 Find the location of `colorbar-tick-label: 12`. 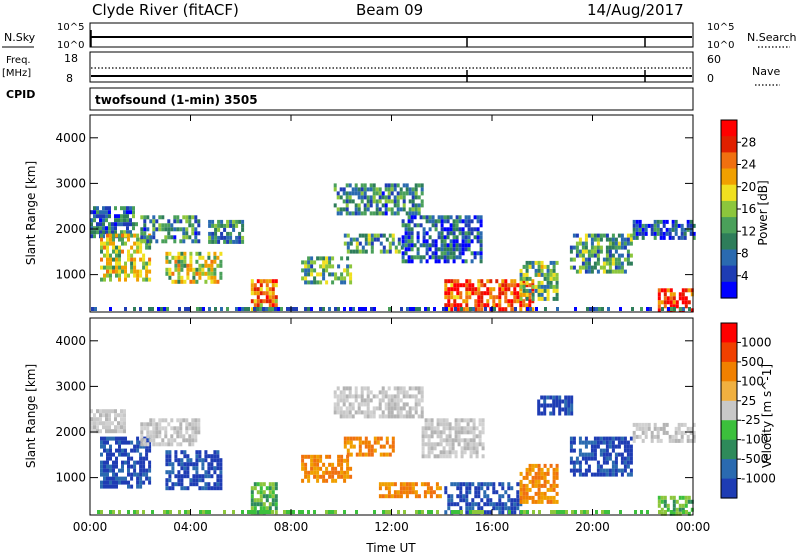

colorbar-tick-label: 12 is located at coordinates (748, 231).